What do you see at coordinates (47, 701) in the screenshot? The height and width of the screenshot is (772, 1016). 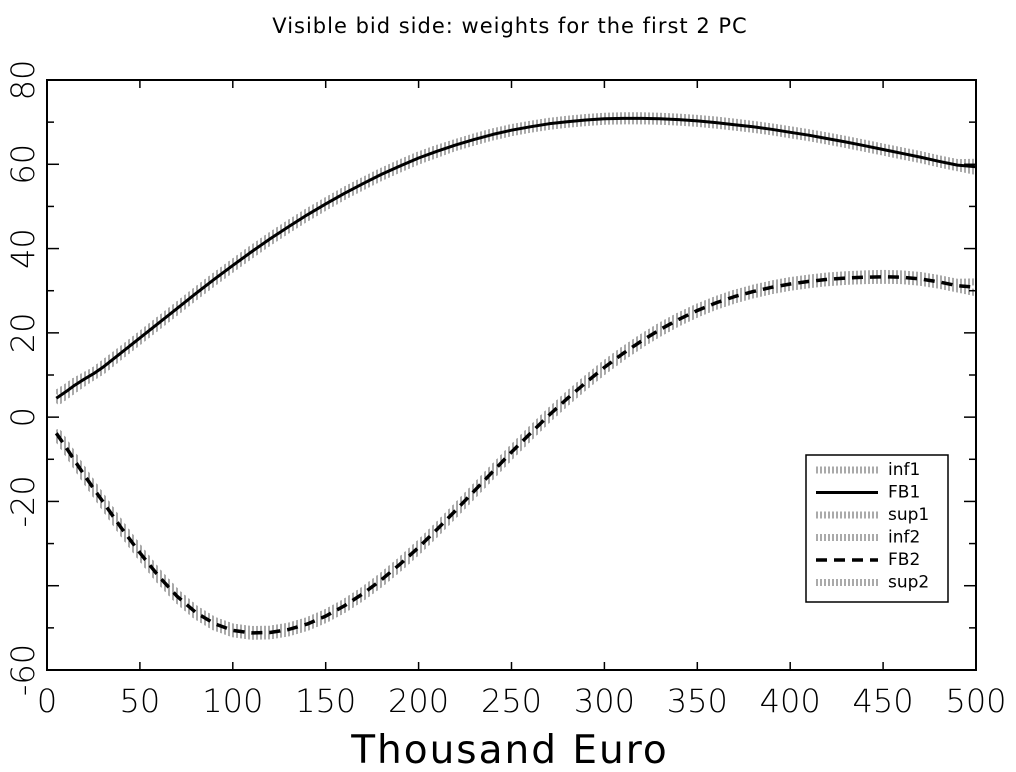 I see `x-tick-label: 0` at bounding box center [47, 701].